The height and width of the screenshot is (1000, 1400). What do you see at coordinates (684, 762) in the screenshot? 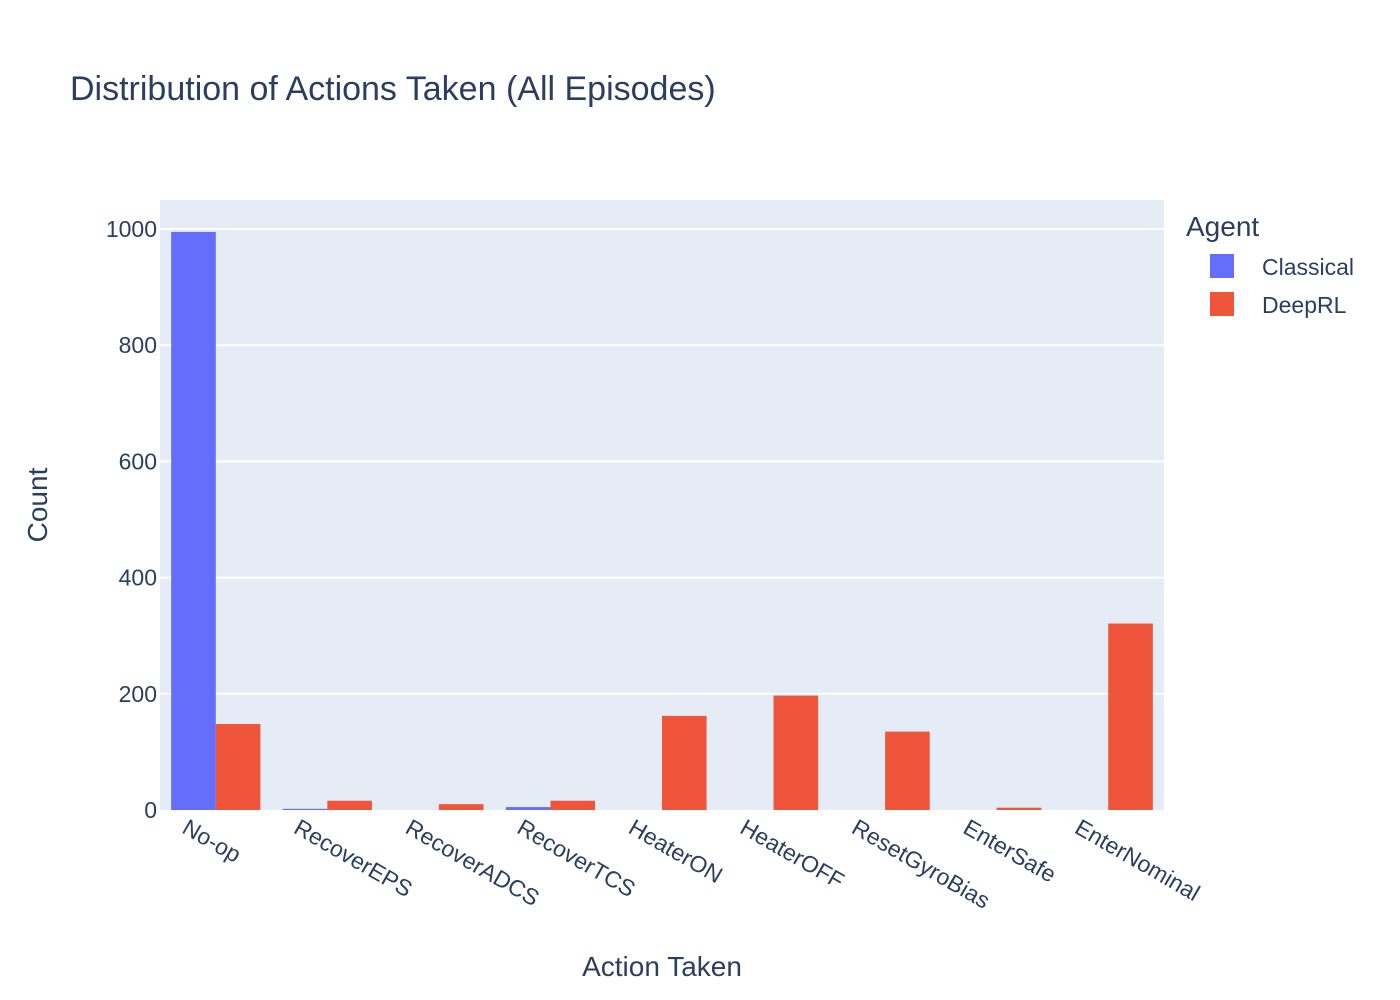
I see `bar-deeprl-heateron` at bounding box center [684, 762].